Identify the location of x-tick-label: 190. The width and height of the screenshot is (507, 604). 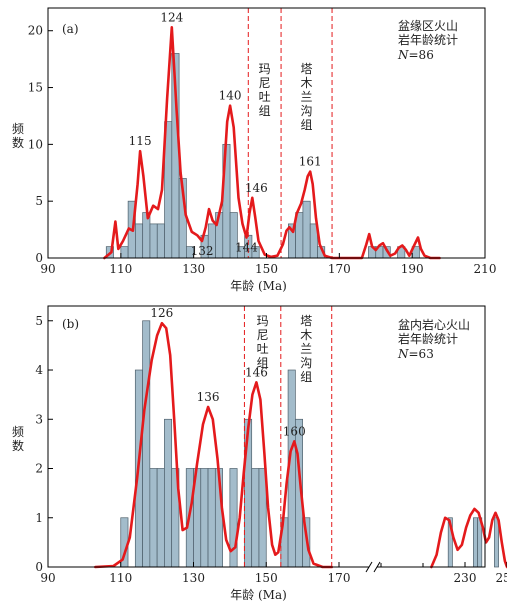
(412, 269).